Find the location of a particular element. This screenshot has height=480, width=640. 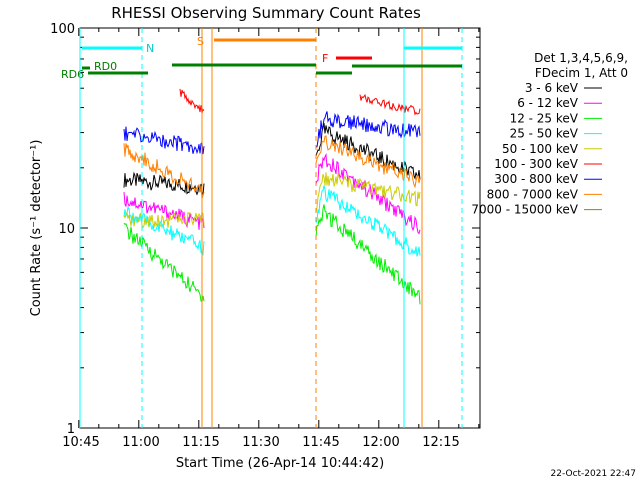

y-tick-label-100: 100 is located at coordinates (62, 29).